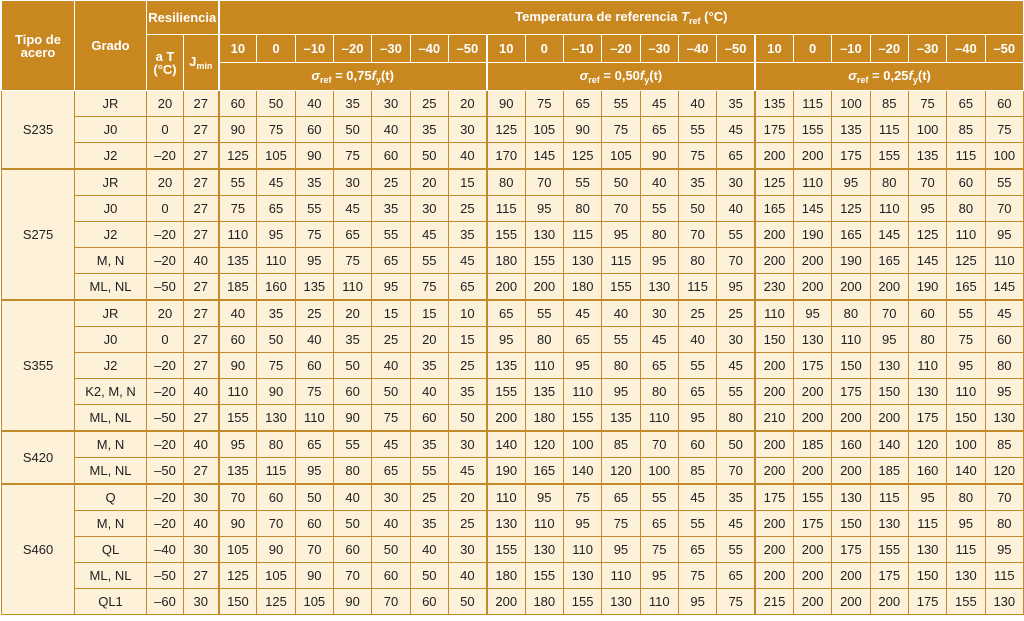 This screenshot has width=1024, height=621. I want to click on header-temp-cell: 0, so click(276, 48).